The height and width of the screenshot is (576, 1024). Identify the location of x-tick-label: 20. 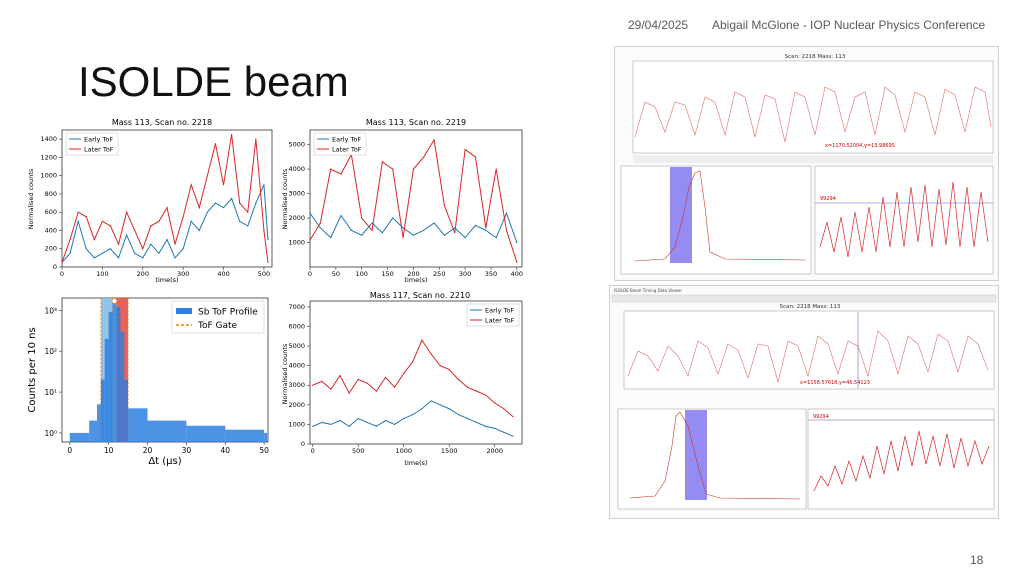
(148, 450).